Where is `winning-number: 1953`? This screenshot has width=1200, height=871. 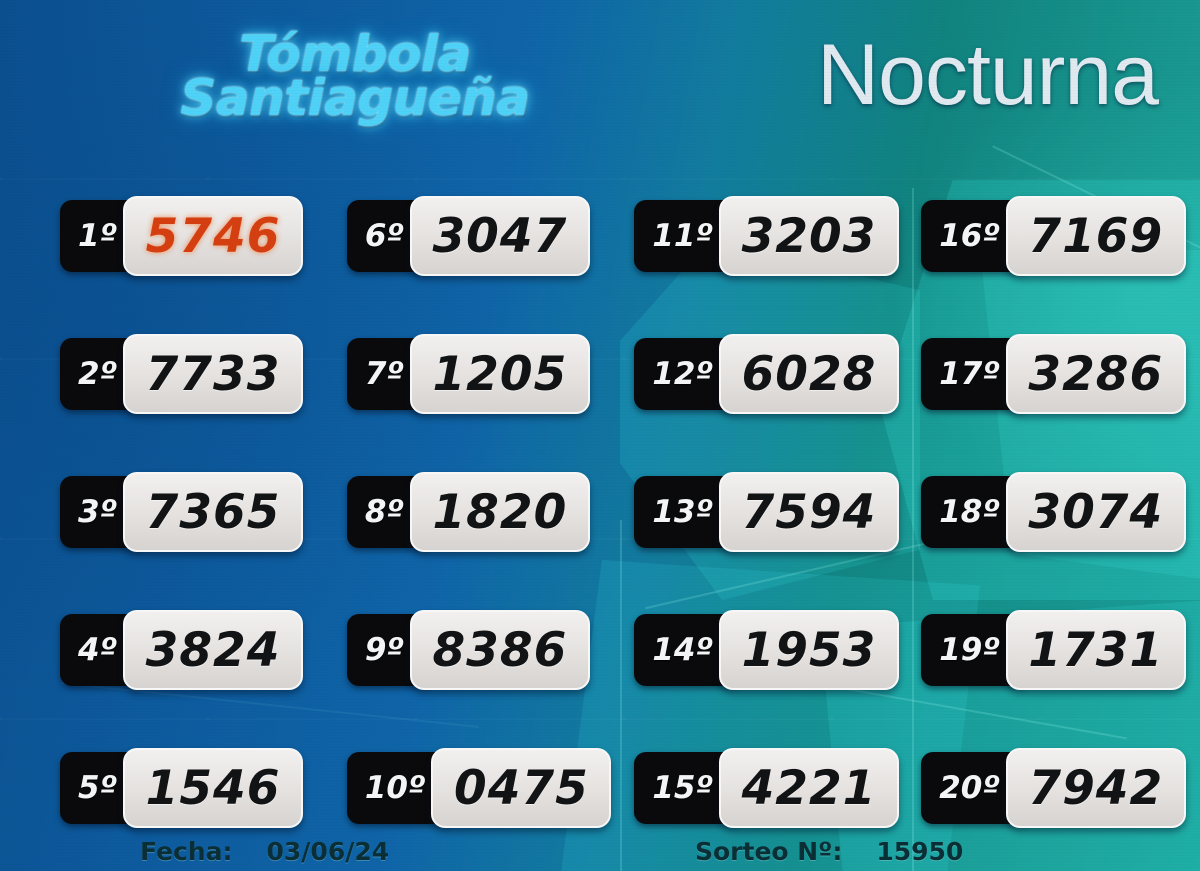 winning-number: 1953 is located at coordinates (809, 650).